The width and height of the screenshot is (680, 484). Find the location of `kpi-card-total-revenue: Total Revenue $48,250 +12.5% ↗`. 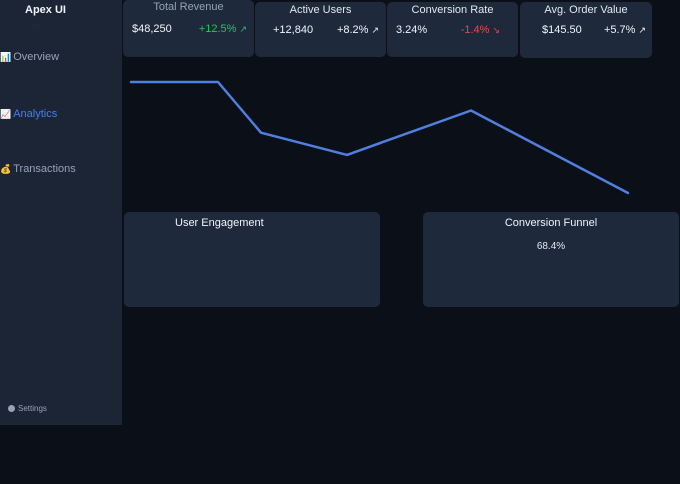

kpi-card-total-revenue: Total Revenue $48,250 +12.5% ↗ is located at coordinates (188, 28).